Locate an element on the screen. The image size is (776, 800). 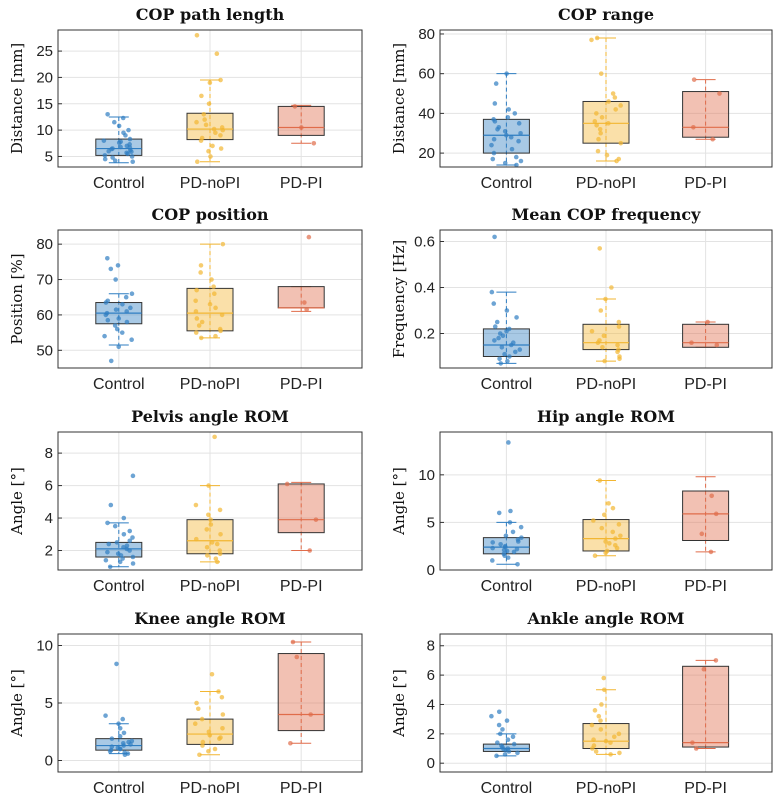
y-axis-label: Position [%] is located at coordinates (17, 298).